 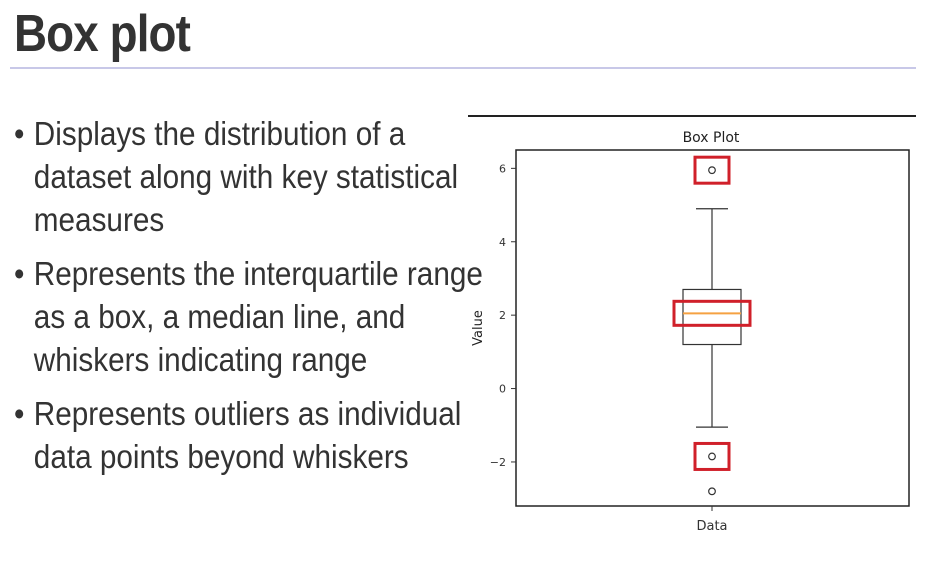 I want to click on y-tick-label: 4, so click(x=502, y=242).